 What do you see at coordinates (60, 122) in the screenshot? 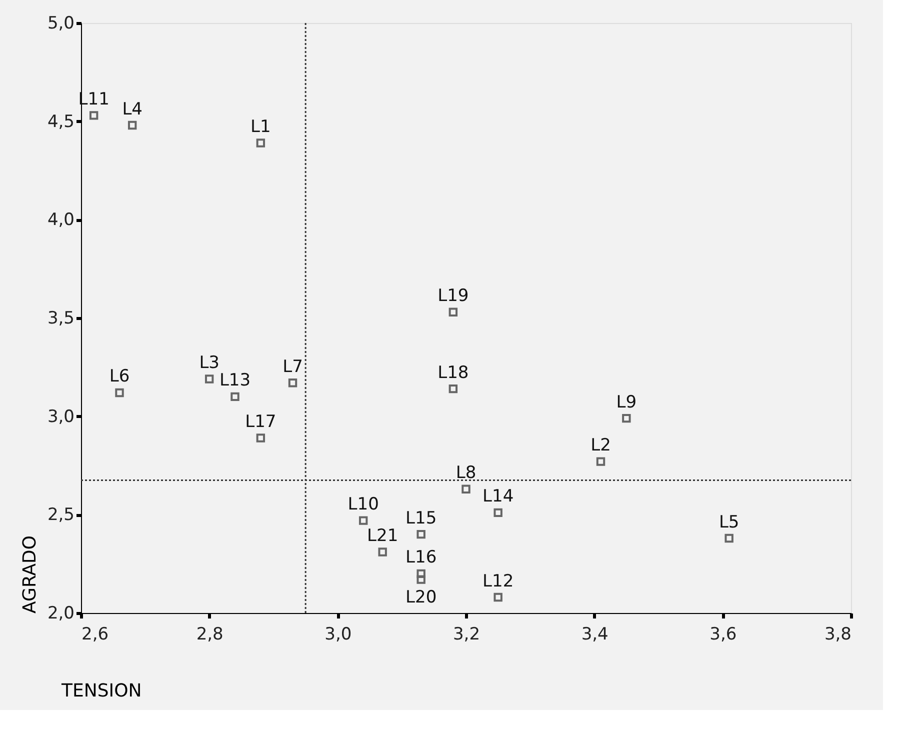
I see `y-tick-label: 4,5` at bounding box center [60, 122].